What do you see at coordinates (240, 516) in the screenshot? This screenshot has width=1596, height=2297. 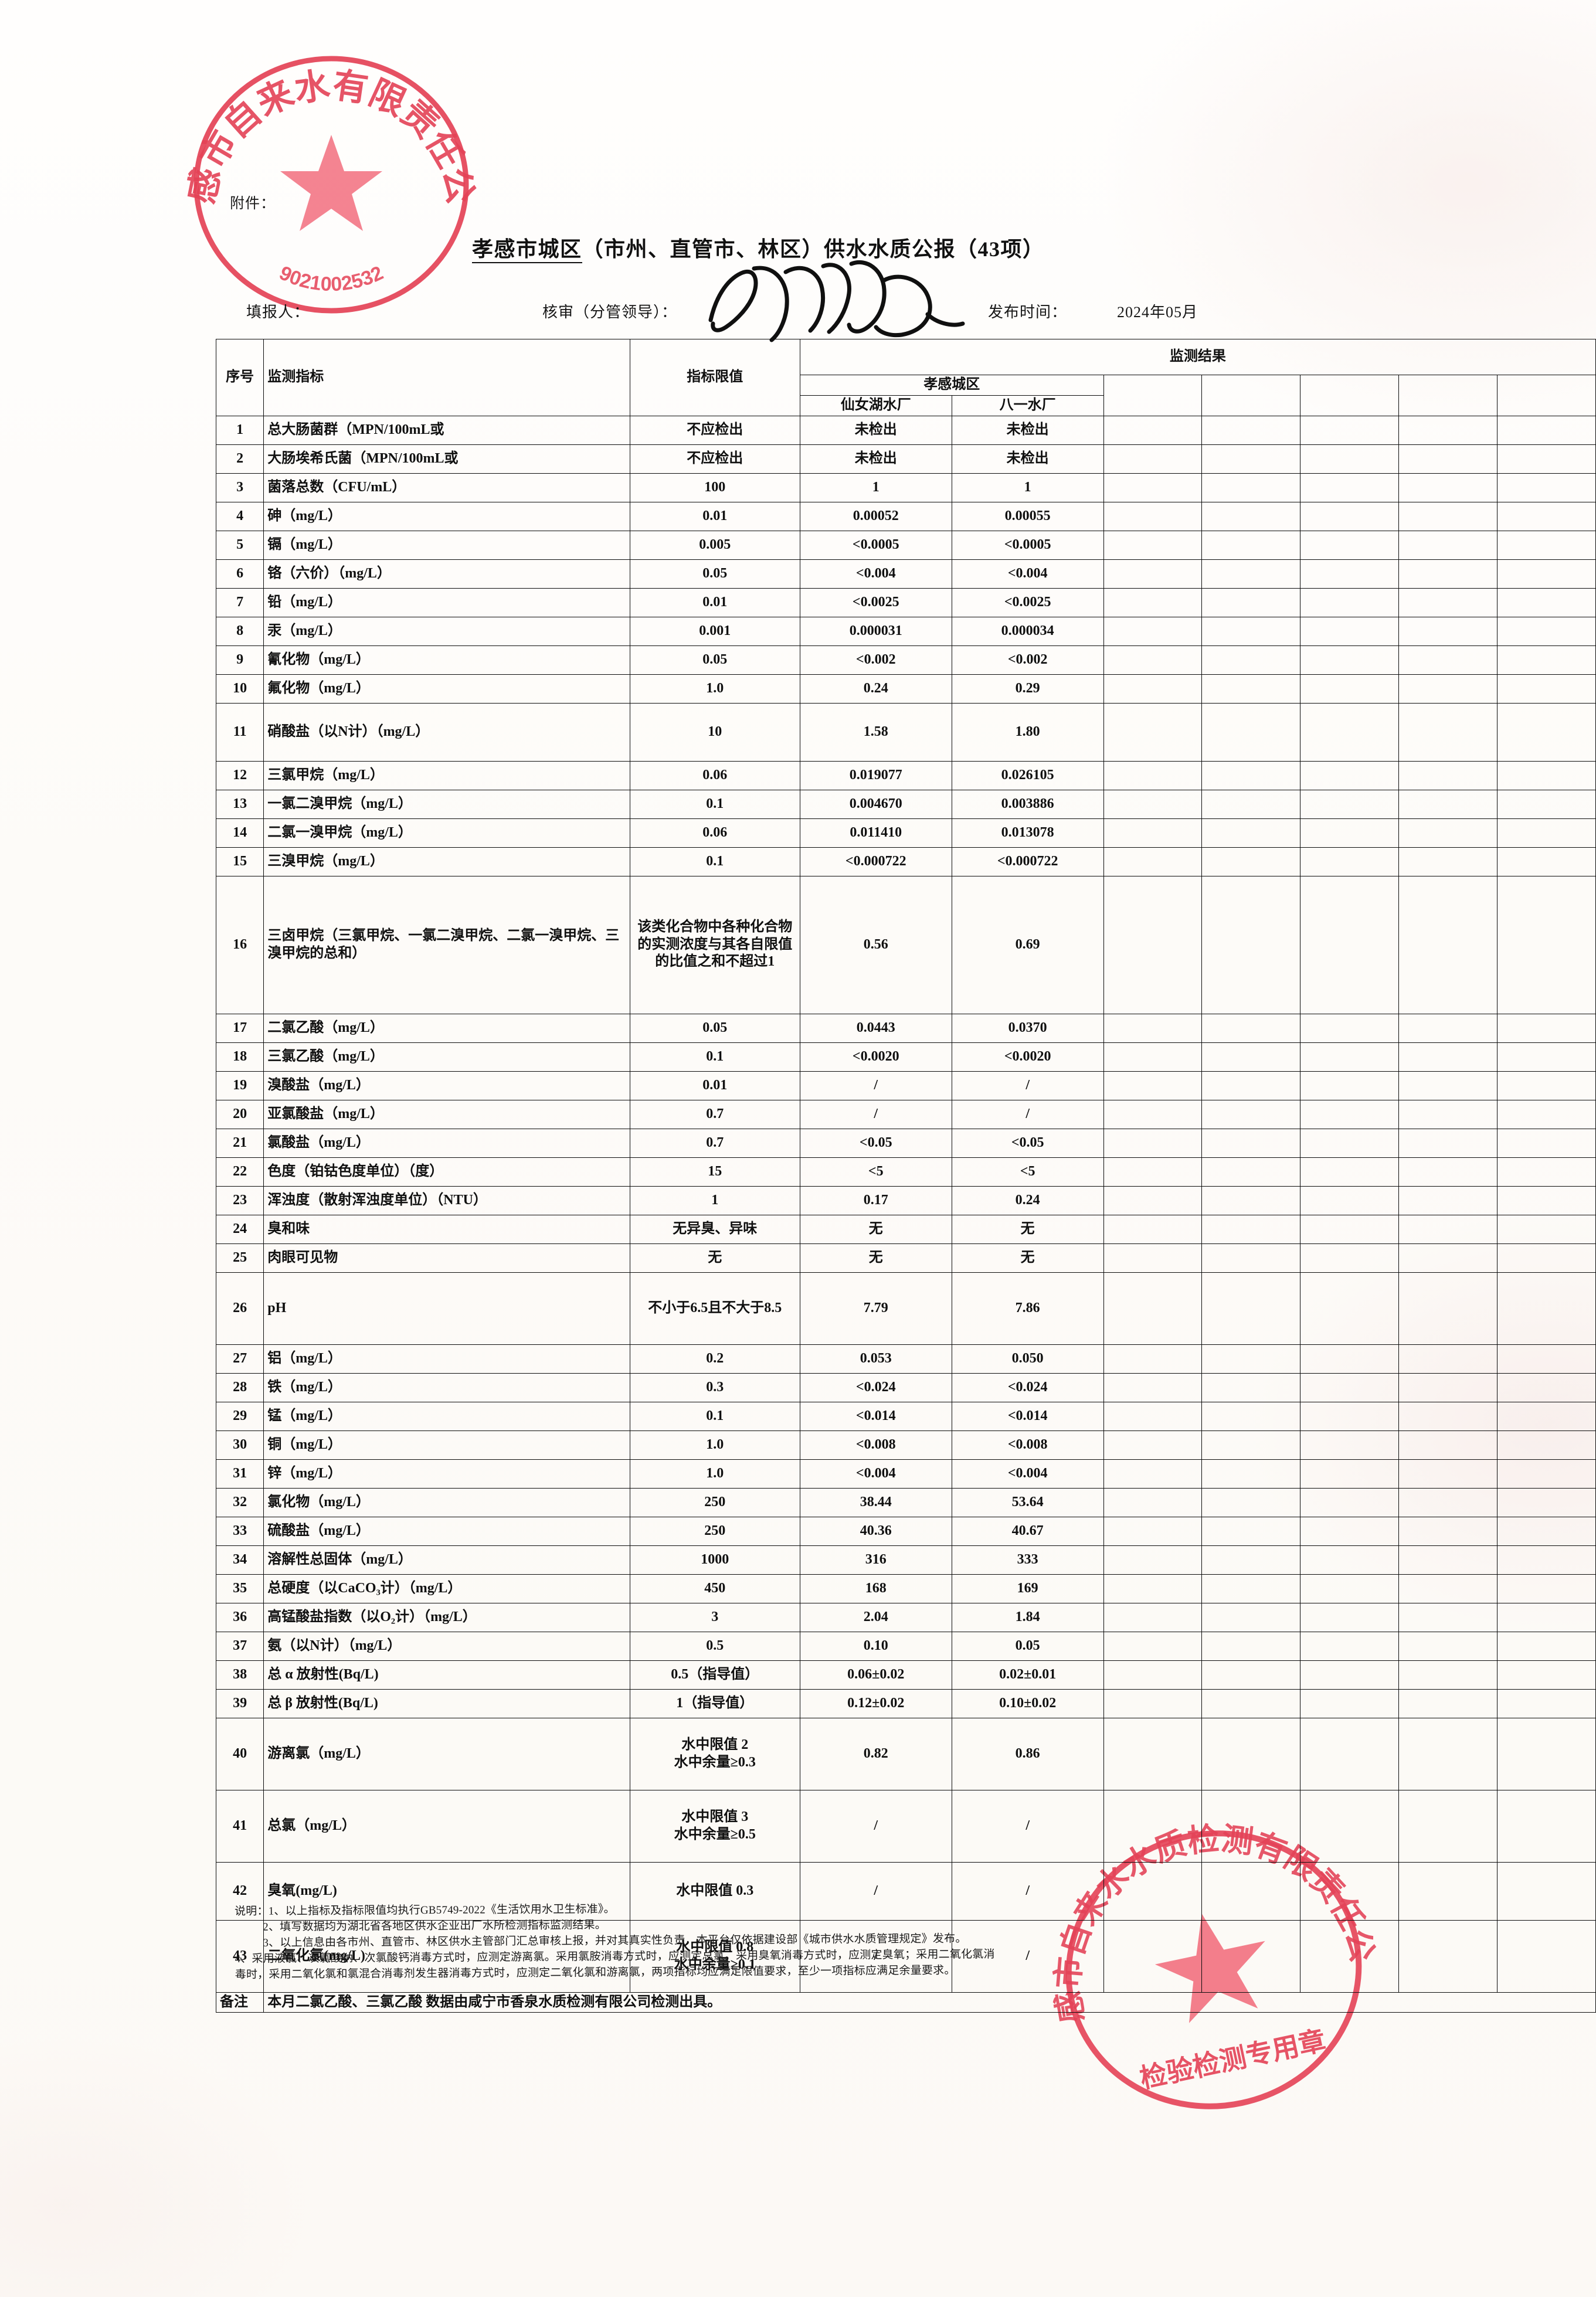 I see `row-number: 4` at bounding box center [240, 516].